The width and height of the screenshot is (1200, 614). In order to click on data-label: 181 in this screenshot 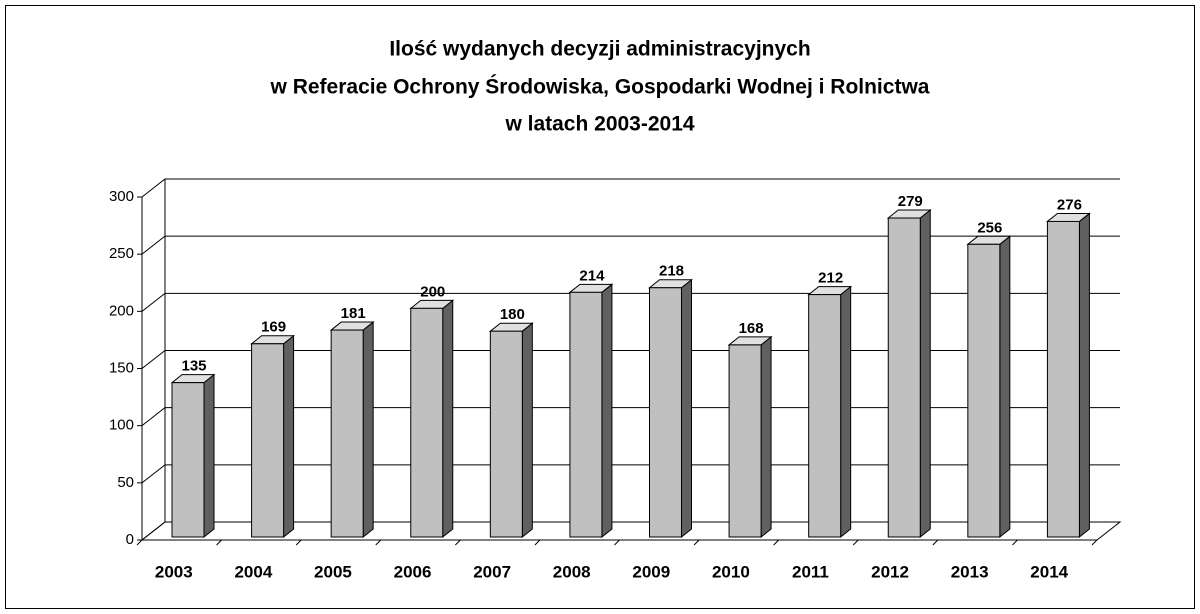, I will do `click(353, 313)`.